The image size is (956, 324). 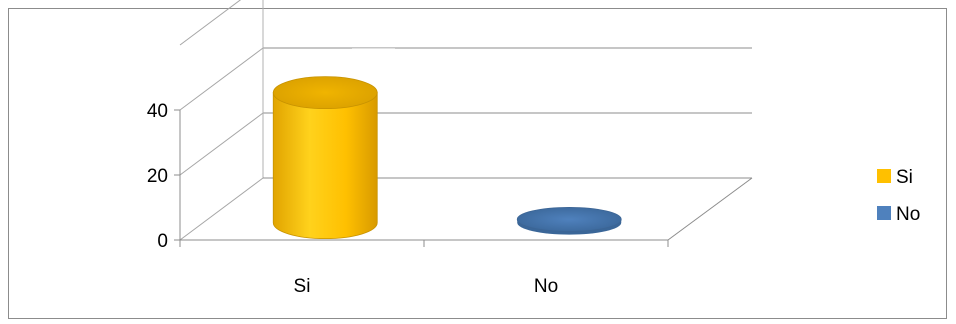 What do you see at coordinates (710, 209) in the screenshot?
I see `floor-right-edge` at bounding box center [710, 209].